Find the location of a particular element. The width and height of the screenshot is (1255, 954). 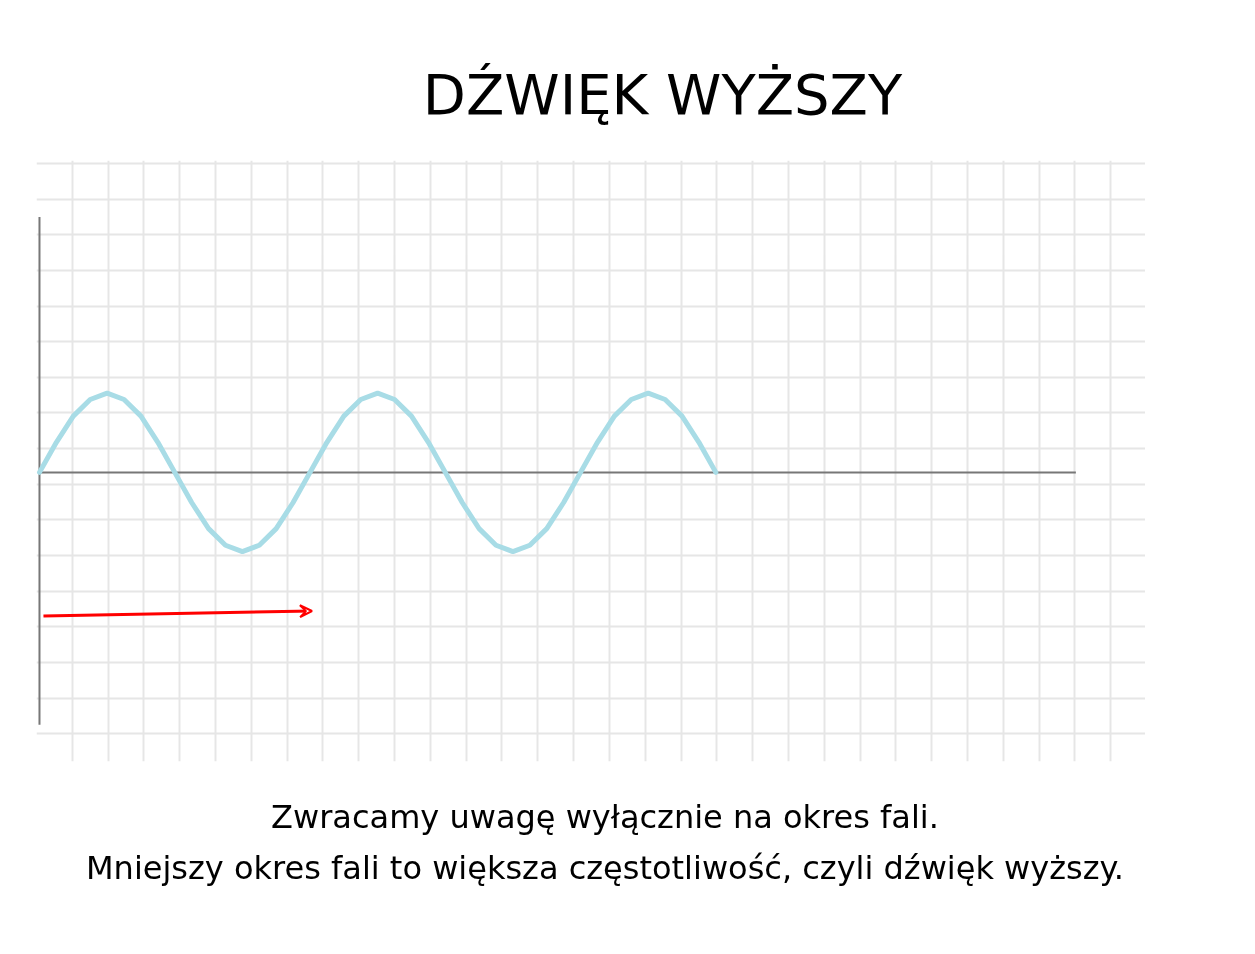

text: Mniejszy okres fali to większa częstotliwość, czyli dźwięk wyższy. is located at coordinates (604, 869).